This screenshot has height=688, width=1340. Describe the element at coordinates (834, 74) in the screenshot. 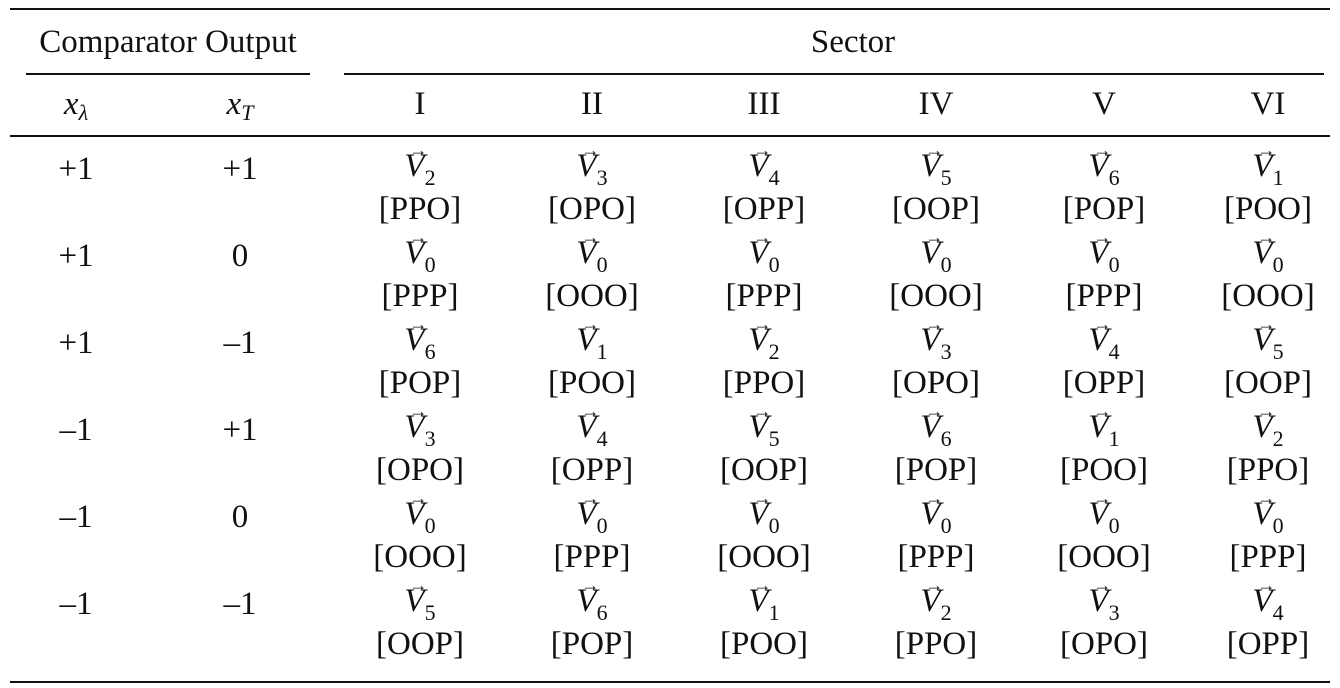

I see `sector-underline` at that location.